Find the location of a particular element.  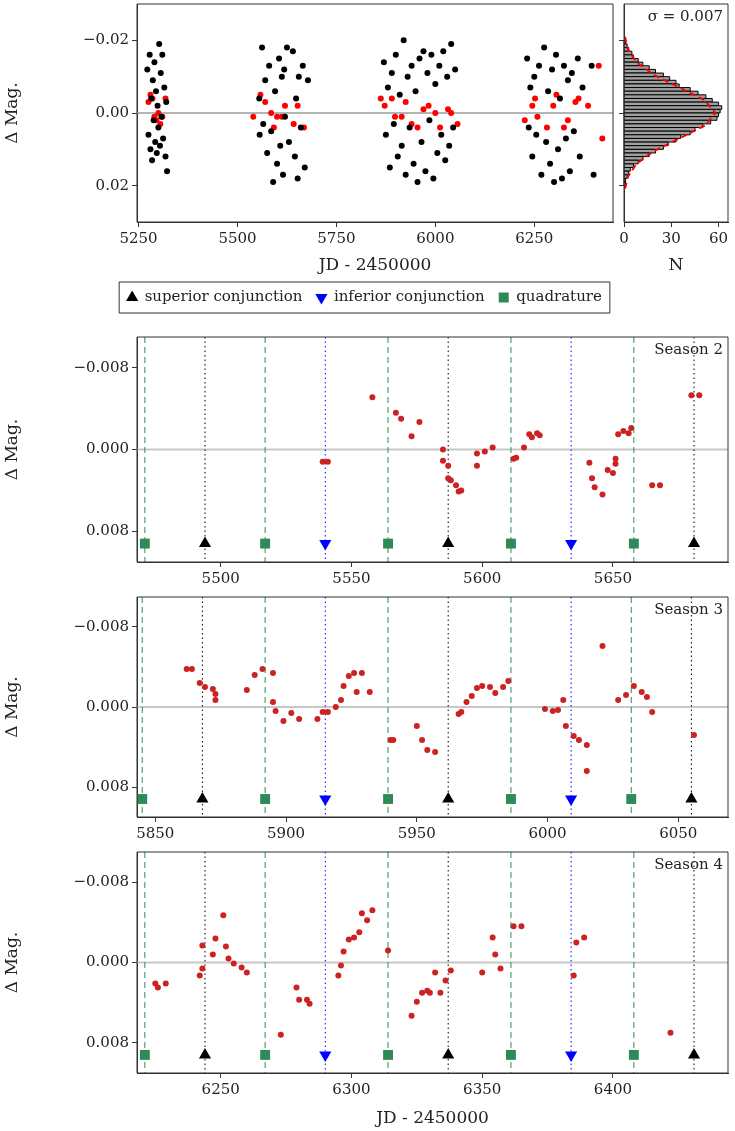

annotation: Season 3 is located at coordinates (688, 609).